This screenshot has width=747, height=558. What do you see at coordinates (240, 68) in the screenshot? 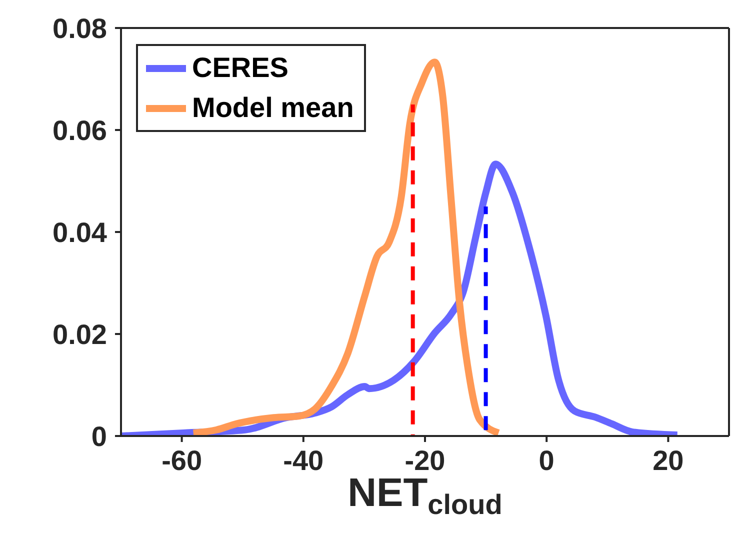
I see `legend-label: CERES` at bounding box center [240, 68].